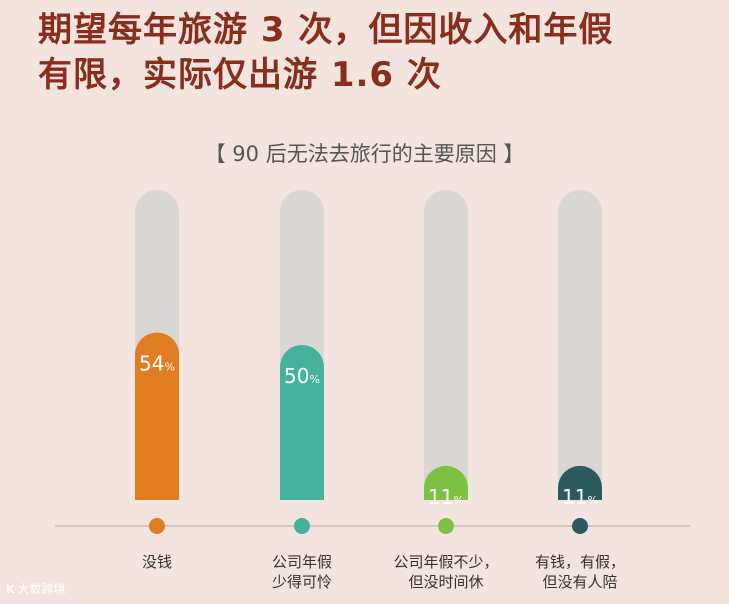 The image size is (729, 604). Describe the element at coordinates (301, 562) in the screenshot. I see `category-label-line: 公司年假` at that location.